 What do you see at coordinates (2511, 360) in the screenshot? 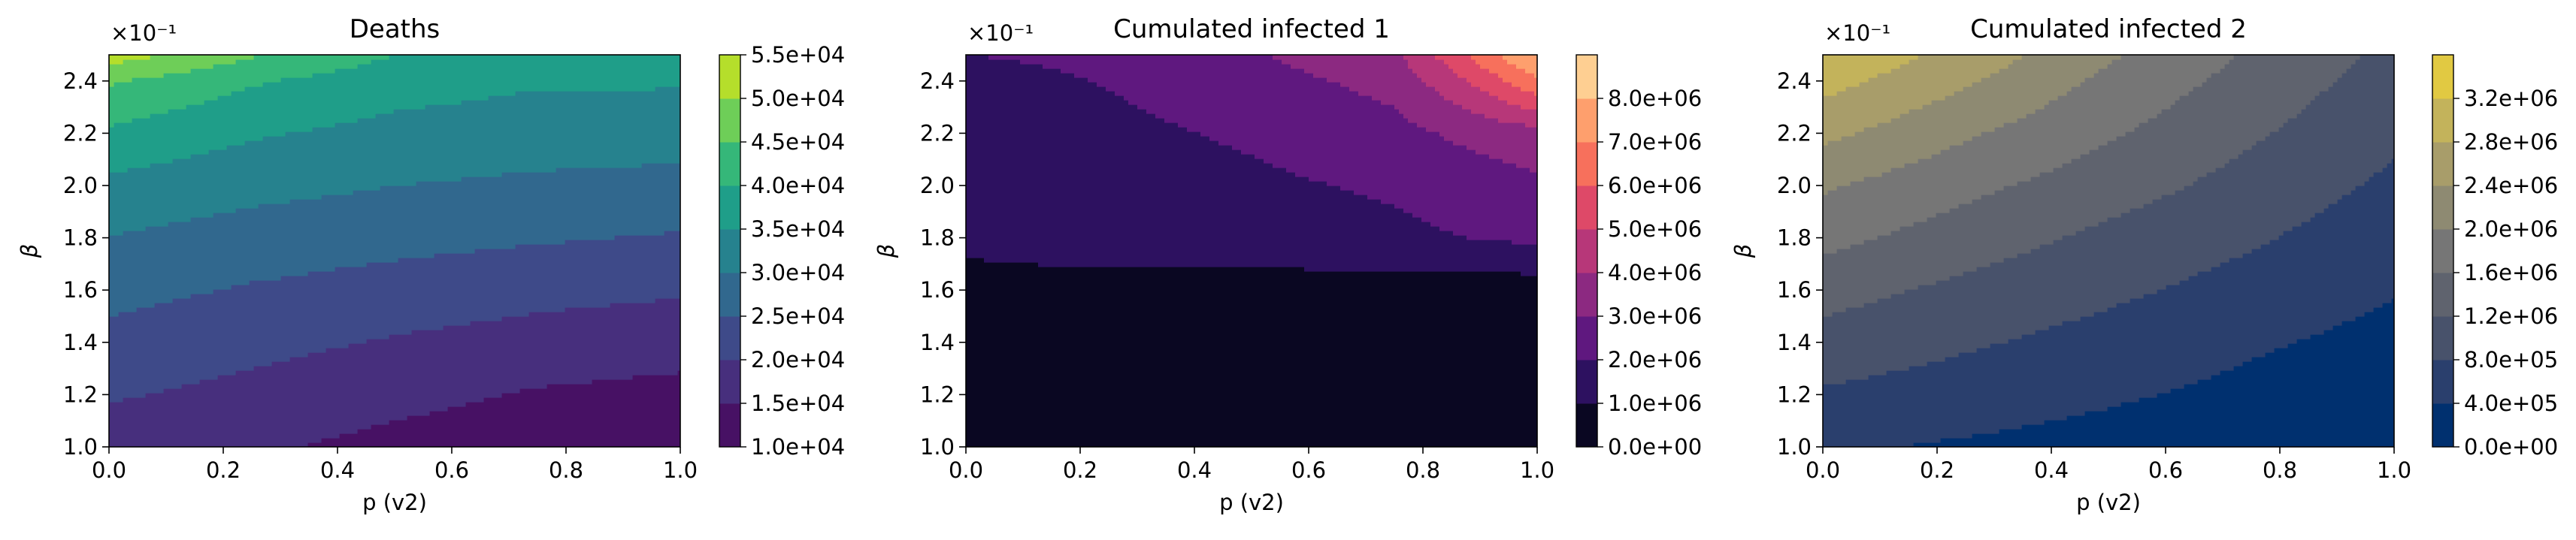
I see `colorbar-tick-label: 8.0e+05` at bounding box center [2511, 360].